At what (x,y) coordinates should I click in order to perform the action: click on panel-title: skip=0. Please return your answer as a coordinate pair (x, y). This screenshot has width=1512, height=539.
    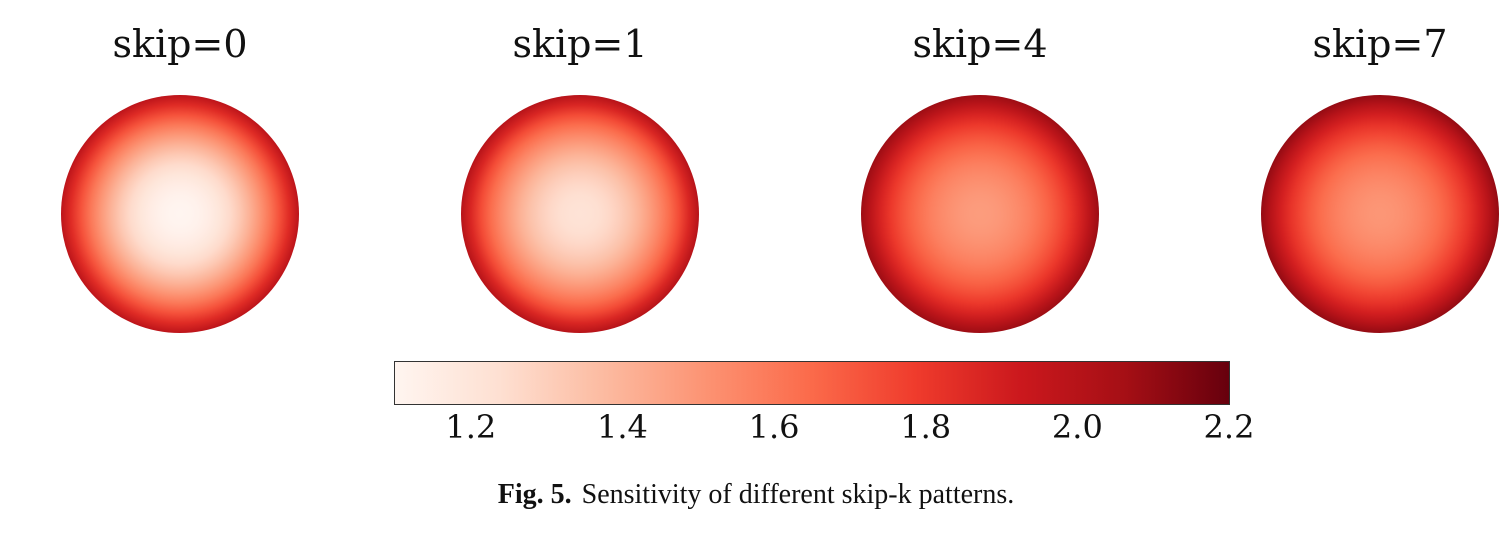
    Looking at the image, I should click on (180, 44).